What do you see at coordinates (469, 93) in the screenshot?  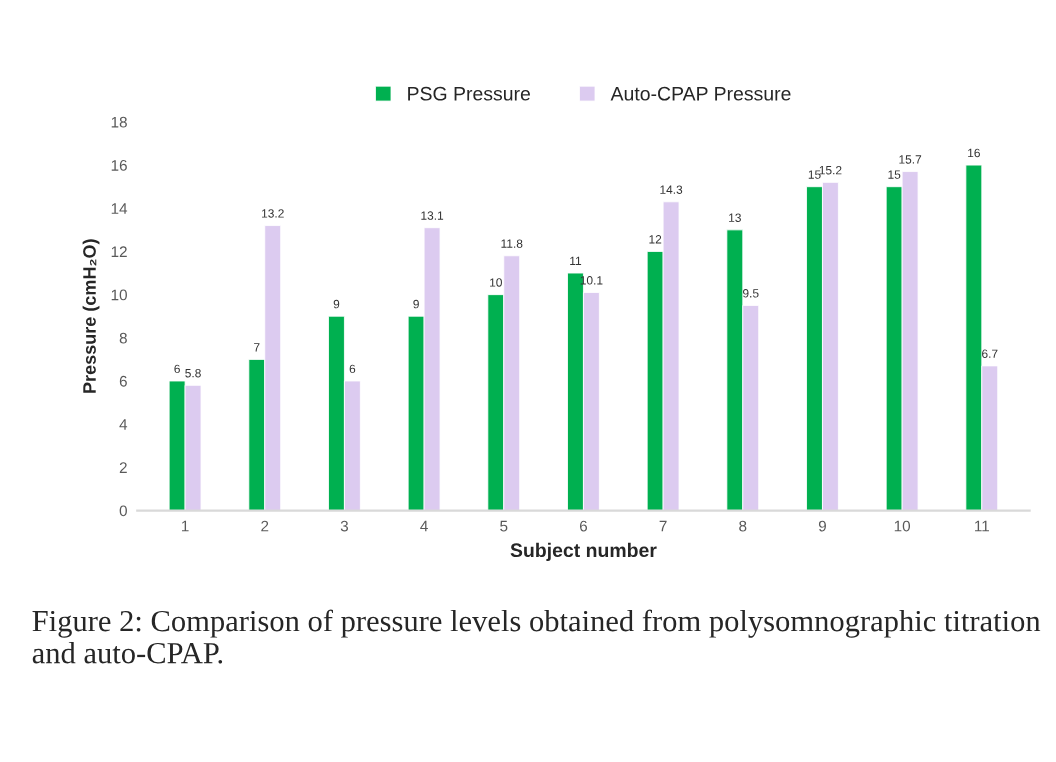 I see `legend-label: PSG Pressure` at bounding box center [469, 93].